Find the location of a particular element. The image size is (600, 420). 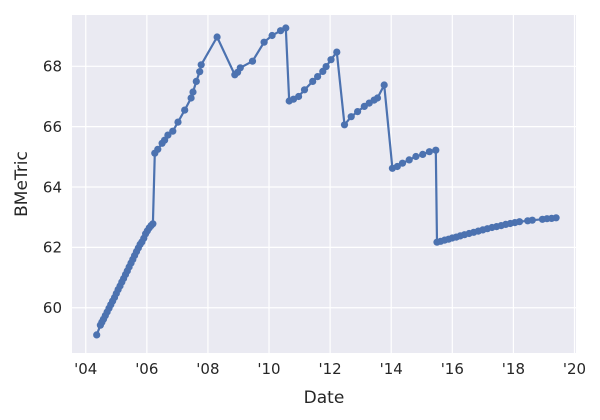

x-tick-label: '16 is located at coordinates (452, 369).